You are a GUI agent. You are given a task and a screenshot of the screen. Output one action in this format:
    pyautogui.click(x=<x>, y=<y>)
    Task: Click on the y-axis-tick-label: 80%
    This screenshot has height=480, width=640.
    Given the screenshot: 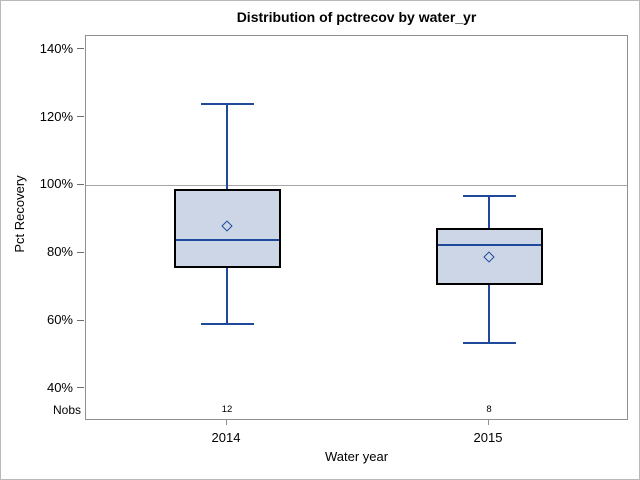 What is the action you would take?
    pyautogui.click(x=59, y=252)
    